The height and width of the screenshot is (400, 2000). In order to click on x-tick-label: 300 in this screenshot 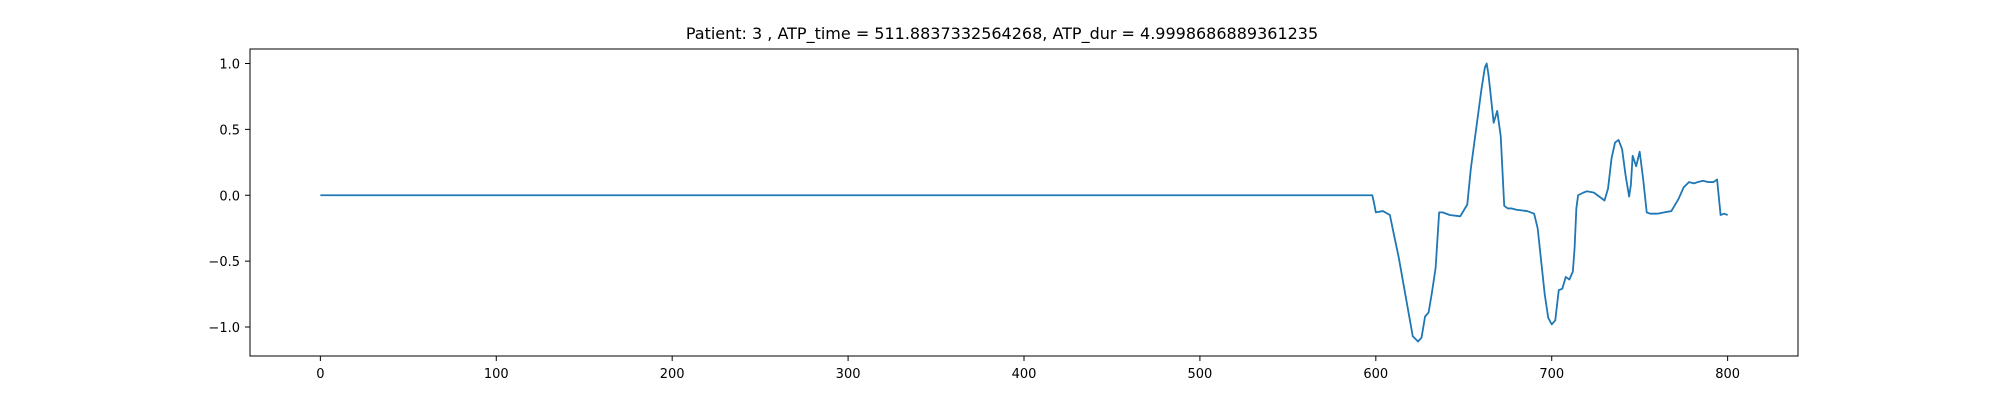, I will do `click(848, 374)`.